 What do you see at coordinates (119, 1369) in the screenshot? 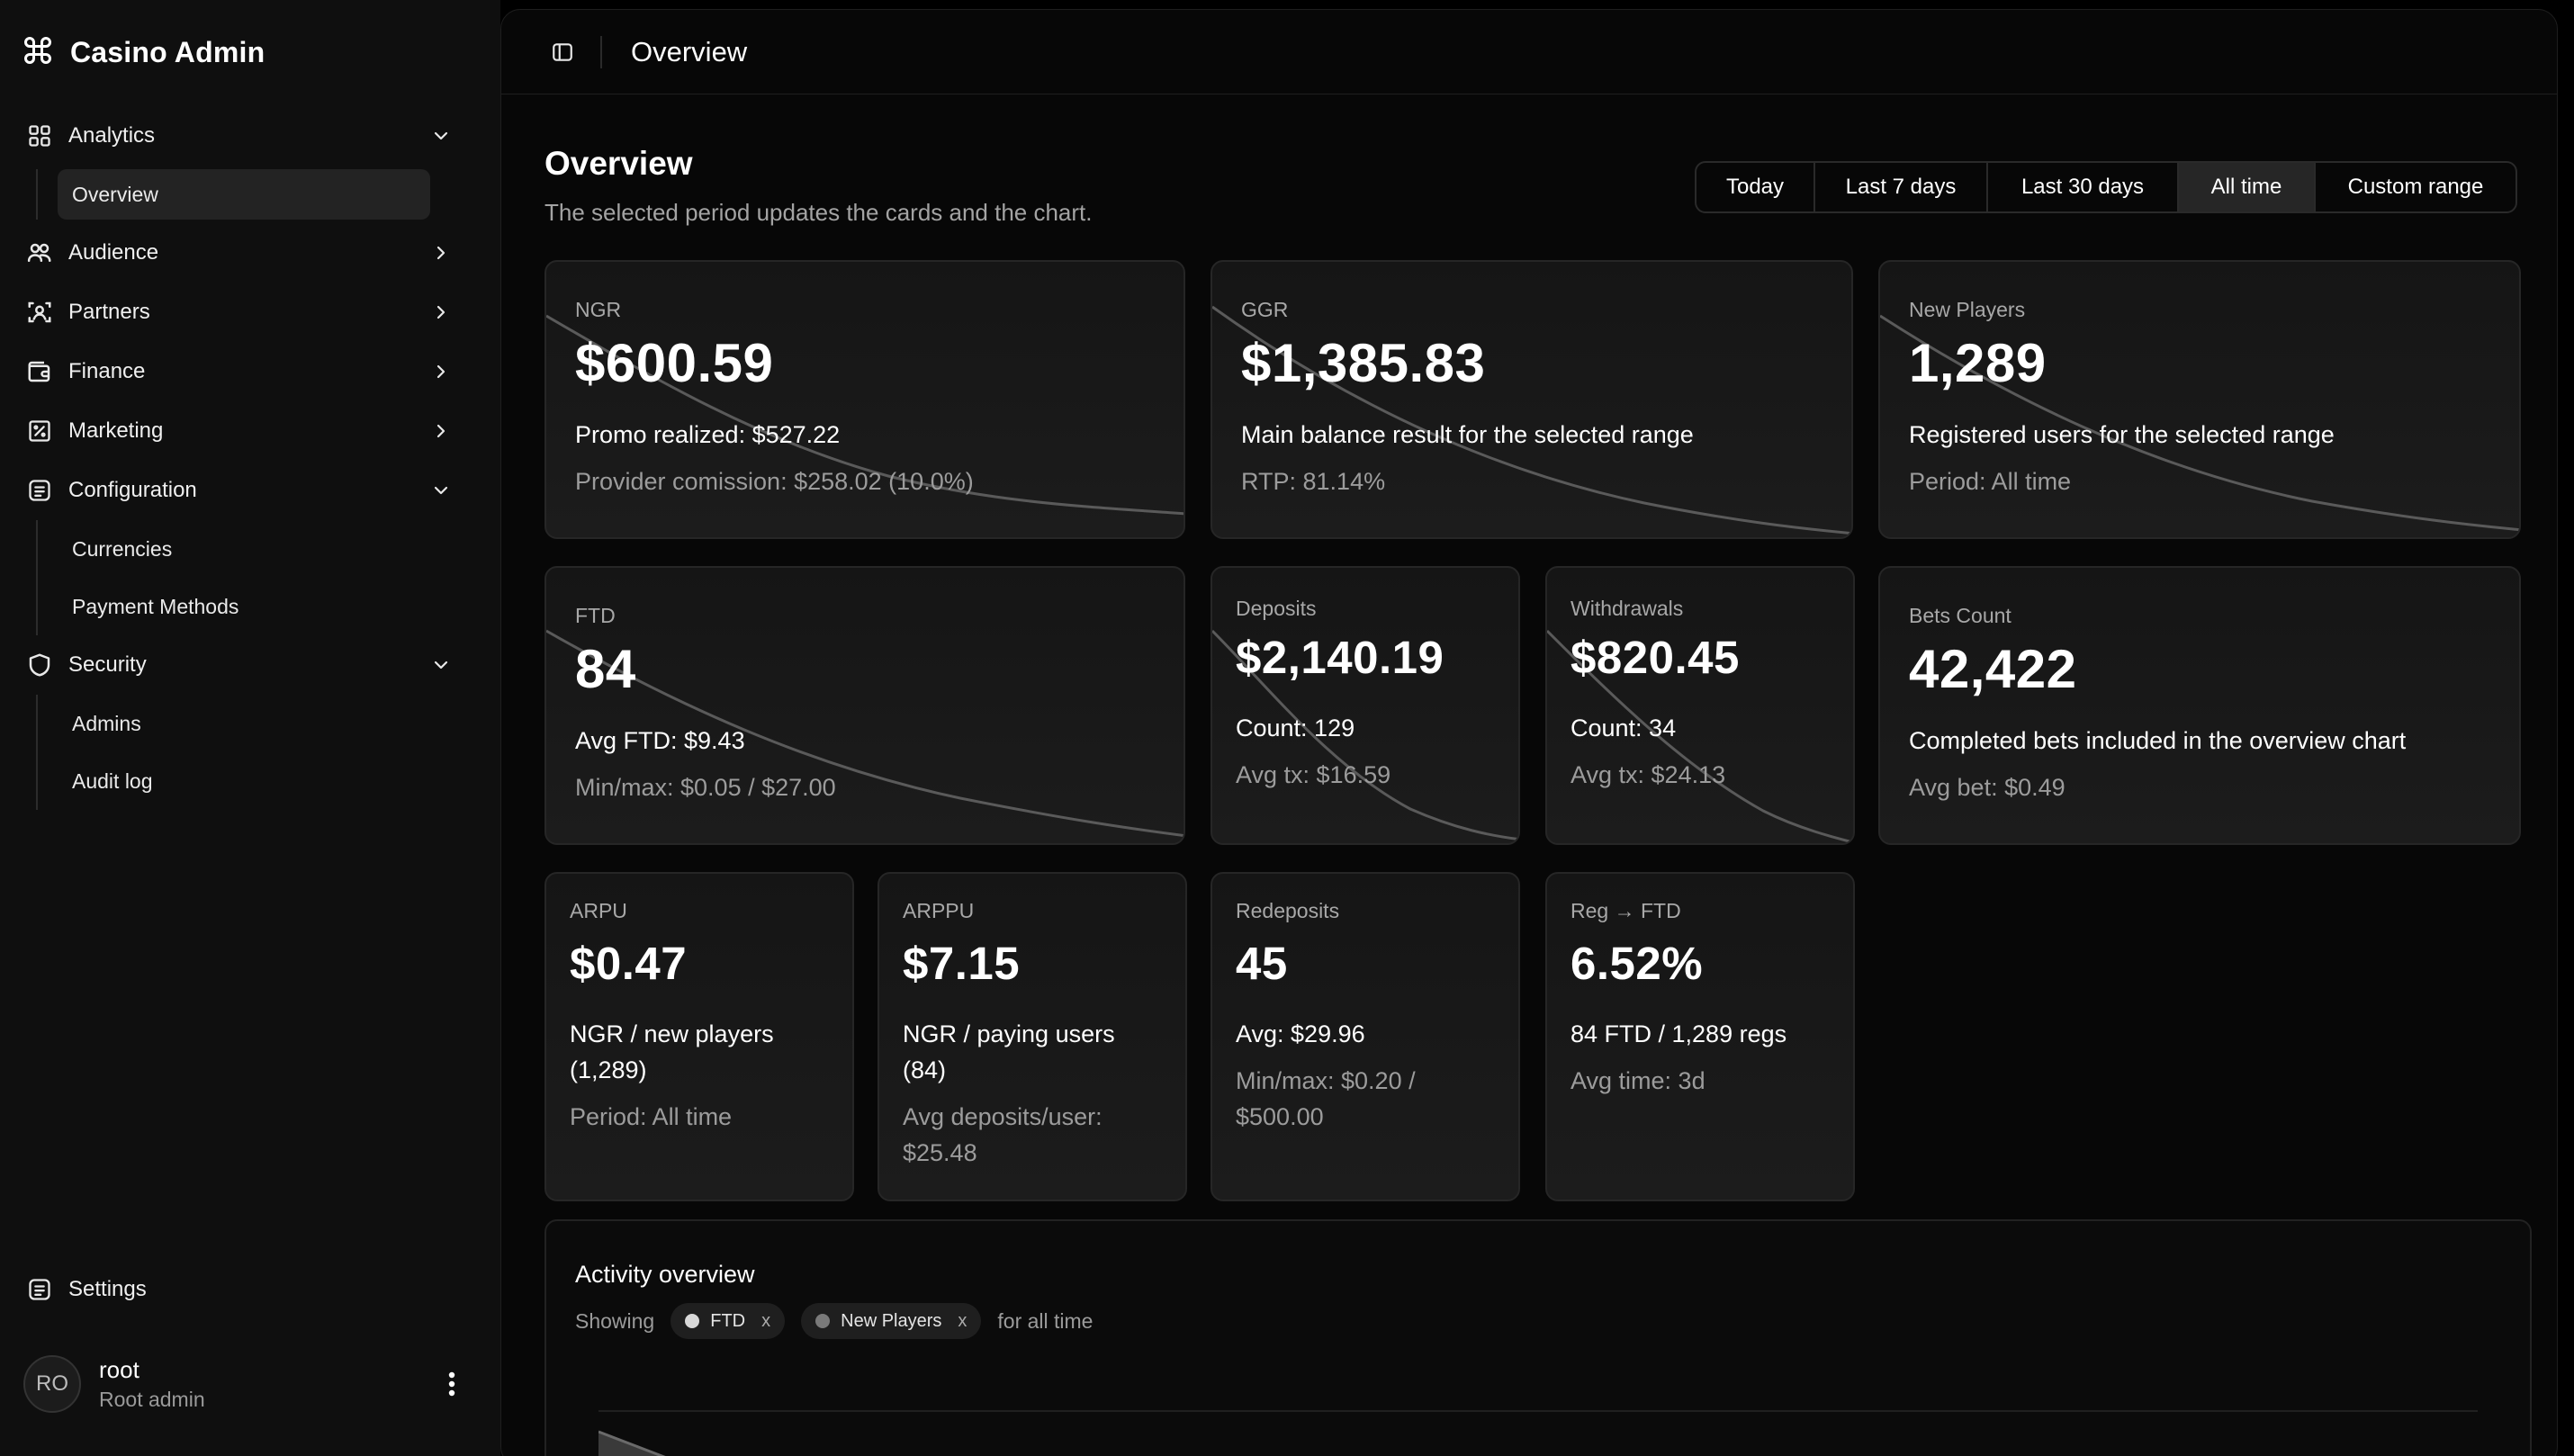
I see `user-name: root` at bounding box center [119, 1369].